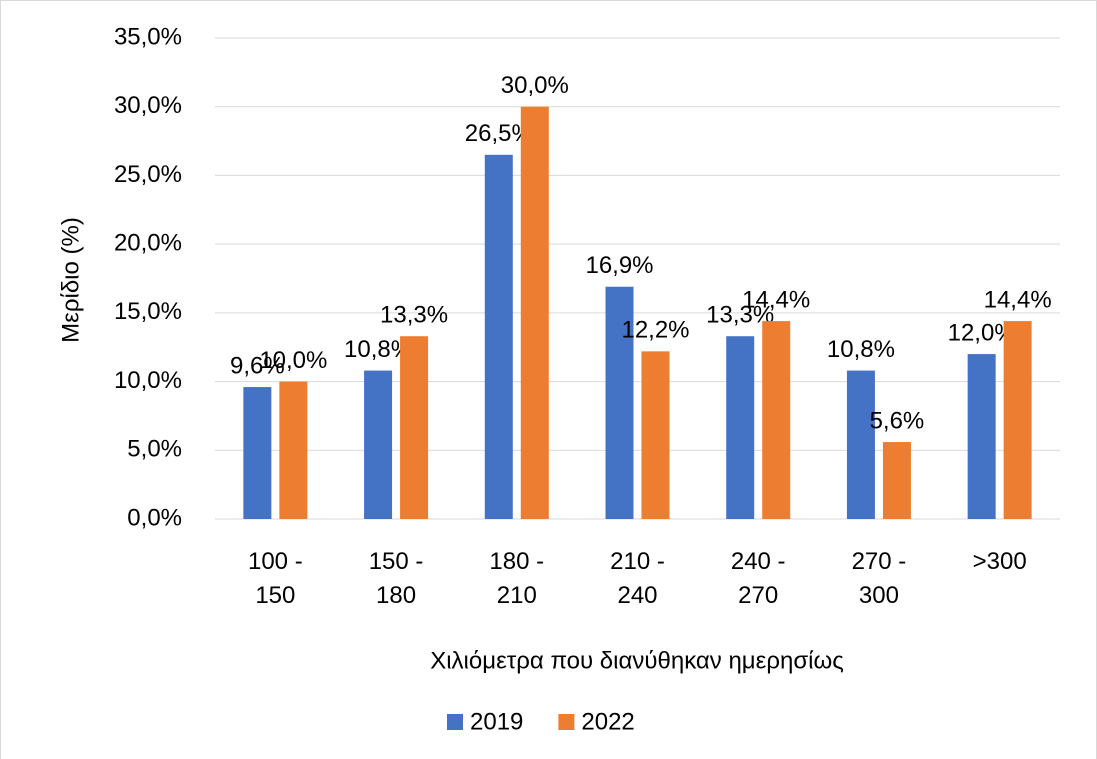 This screenshot has height=759, width=1097. Describe the element at coordinates (414, 315) in the screenshot. I see `data-label: 13,3%` at that location.